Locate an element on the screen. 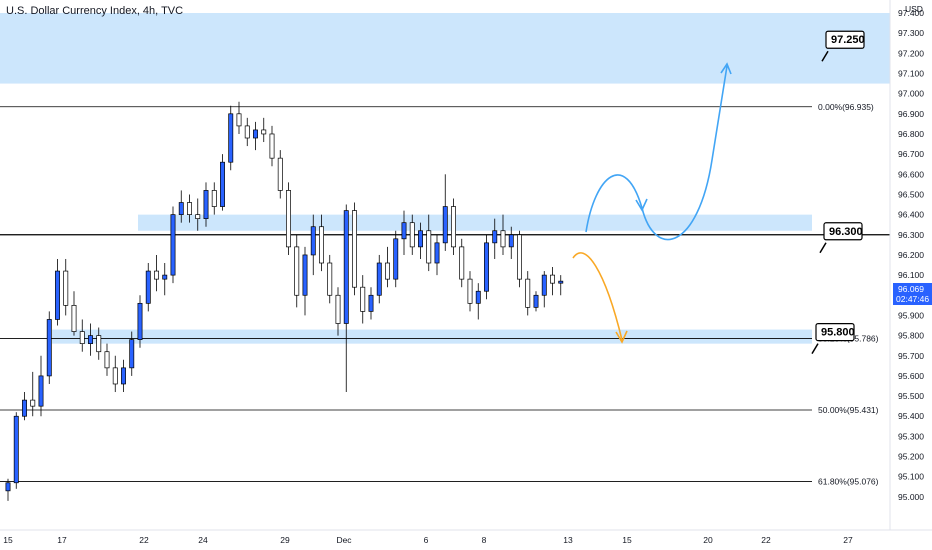 This screenshot has width=932, height=550. price-tick: 95.800 is located at coordinates (911, 336).